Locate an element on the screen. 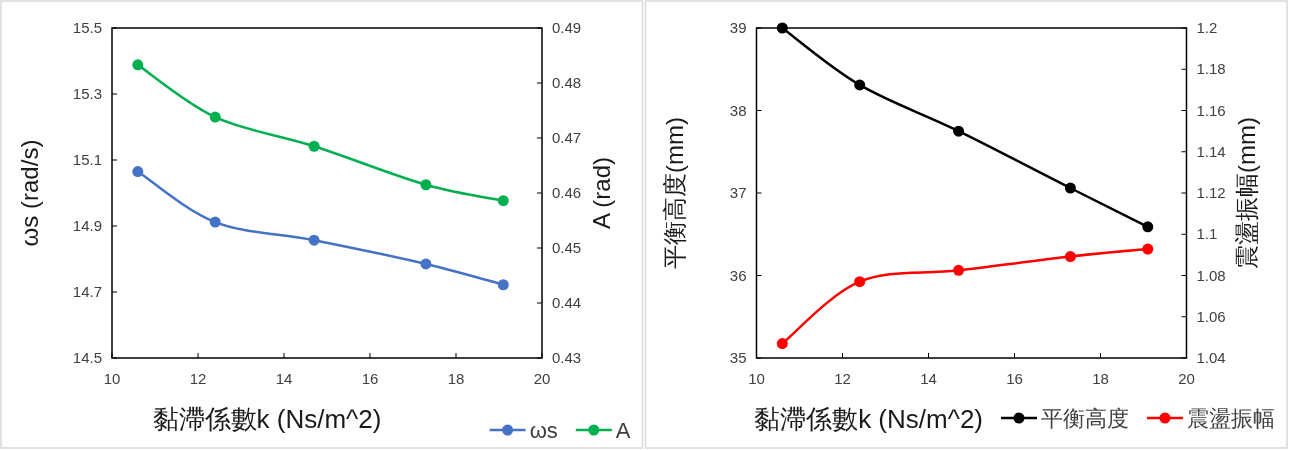 This screenshot has height=450, width=1289. y-tick-label: 15.3 is located at coordinates (87, 93).